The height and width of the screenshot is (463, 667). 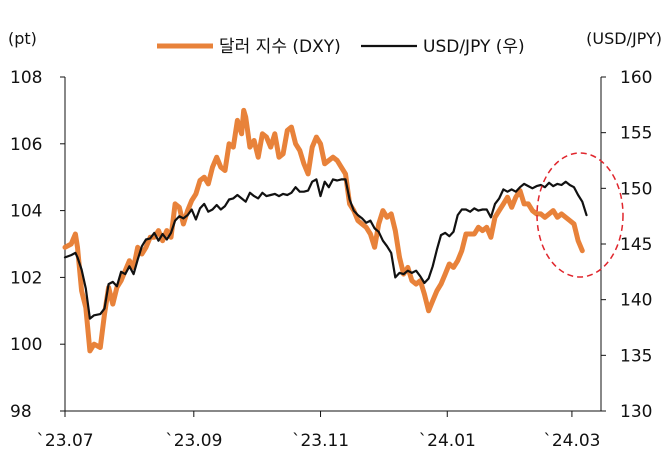 I want to click on left-tick-label: 104, so click(x=26, y=212).